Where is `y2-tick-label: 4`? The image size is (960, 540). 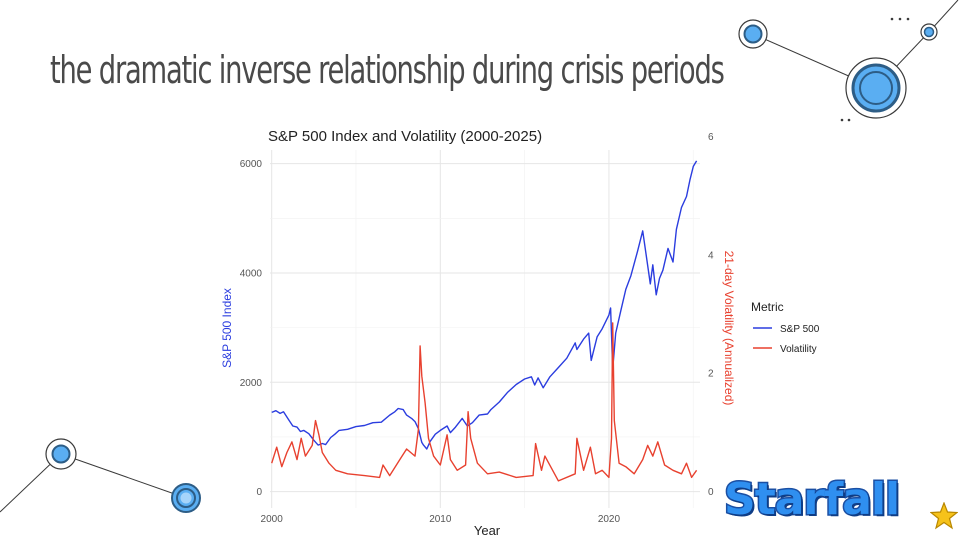 y2-tick-label: 4 is located at coordinates (711, 255).